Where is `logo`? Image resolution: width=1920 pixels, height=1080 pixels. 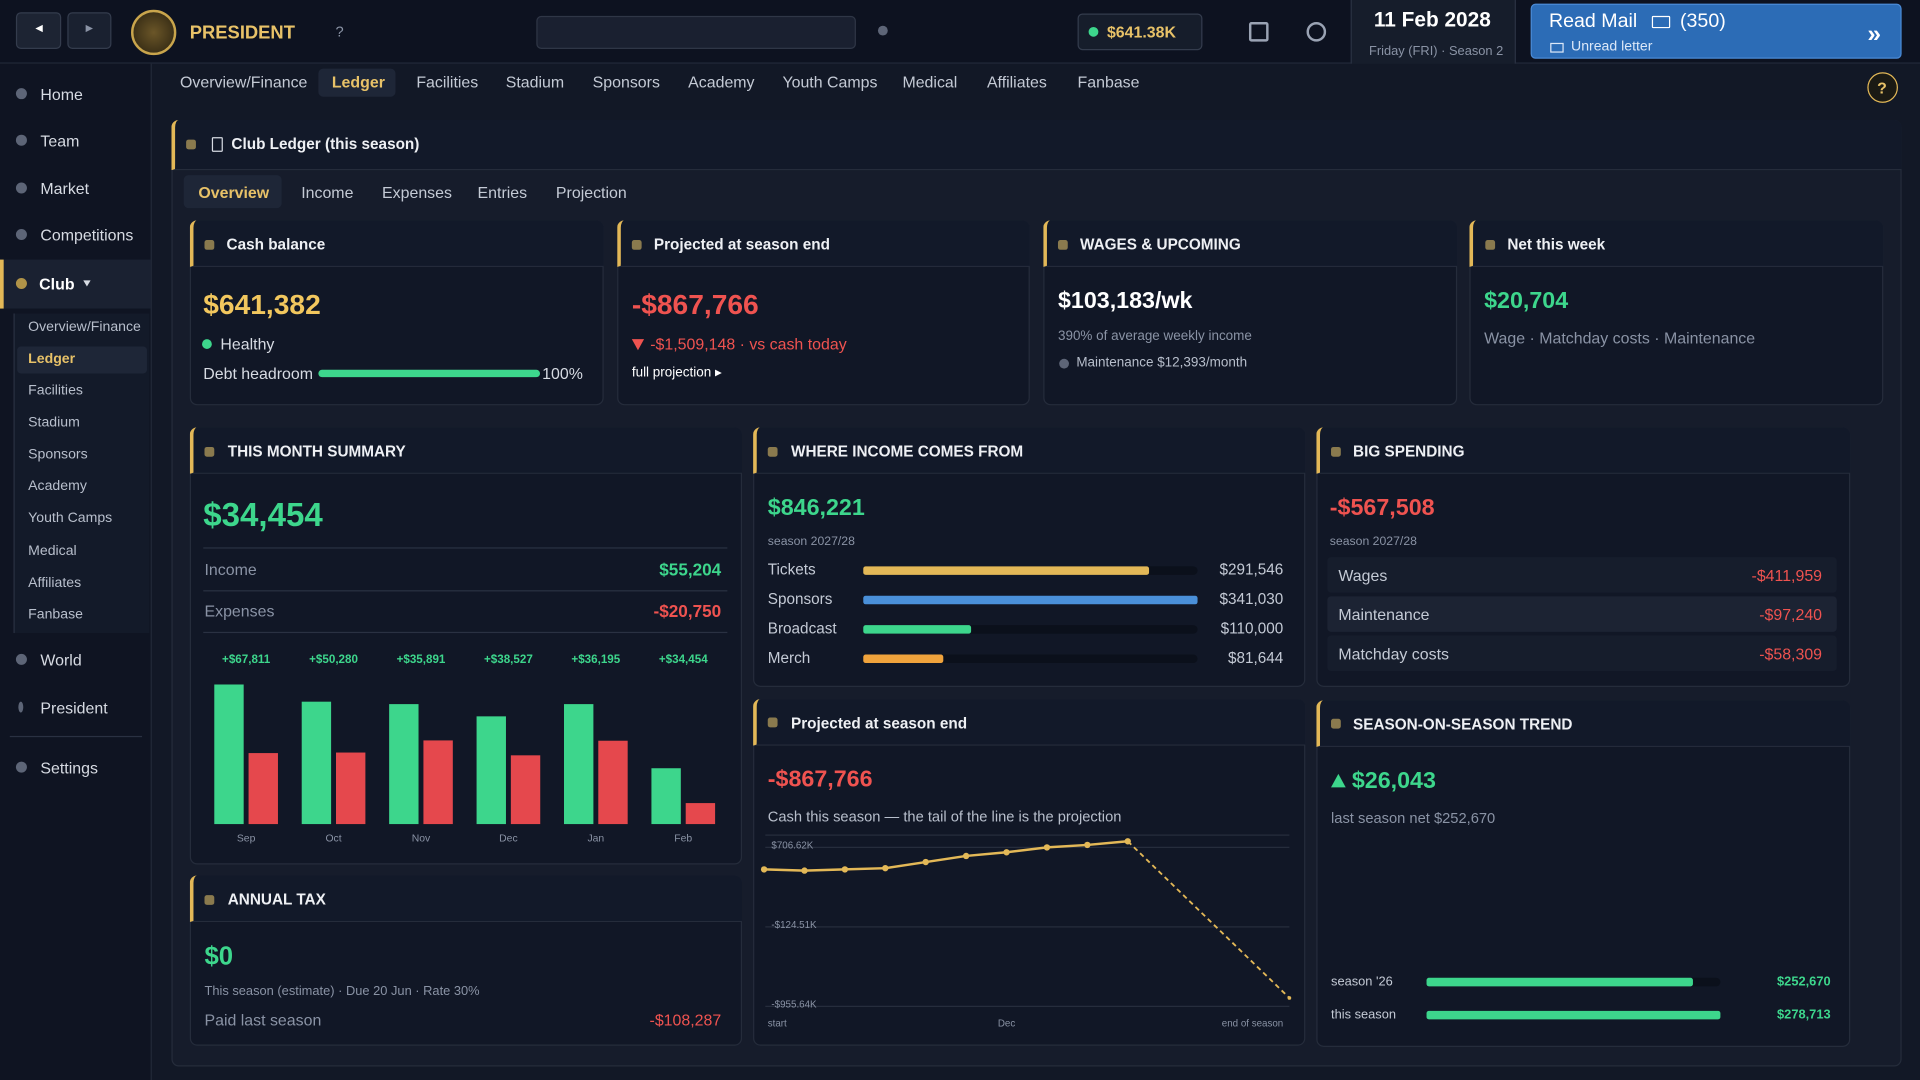
logo is located at coordinates (154, 32).